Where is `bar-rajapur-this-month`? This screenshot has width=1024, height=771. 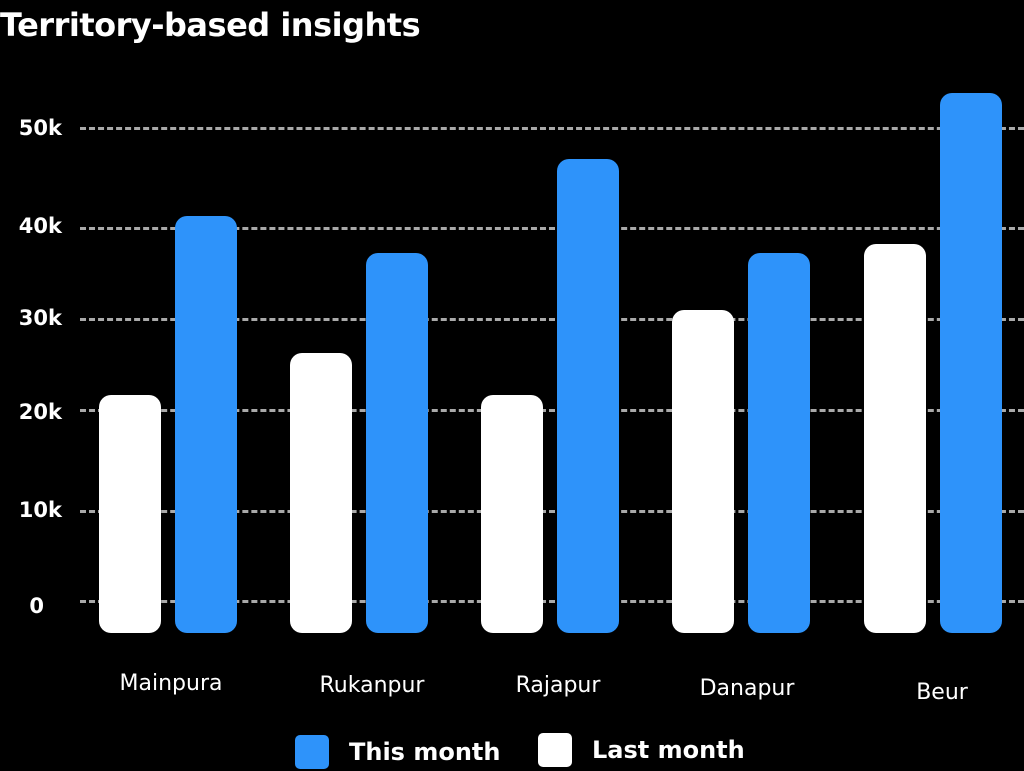 bar-rajapur-this-month is located at coordinates (588, 395).